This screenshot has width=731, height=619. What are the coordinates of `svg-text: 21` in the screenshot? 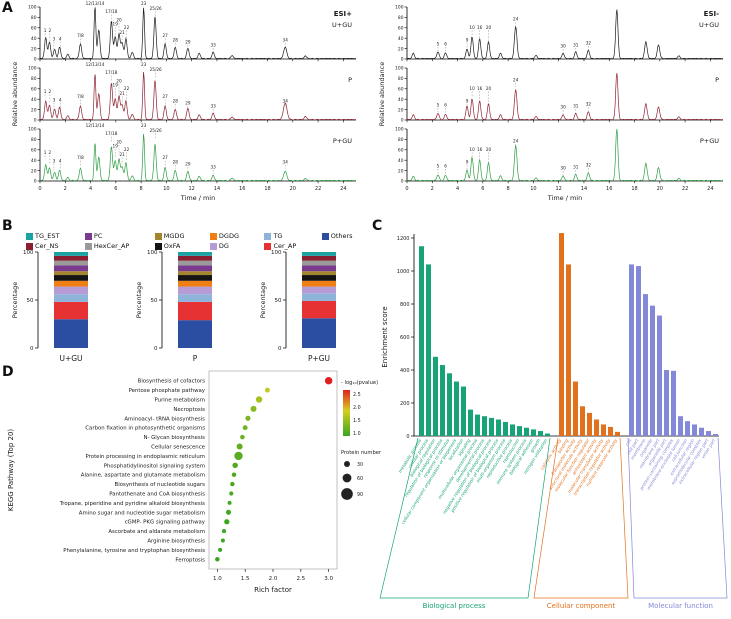 It's located at (122, 93).